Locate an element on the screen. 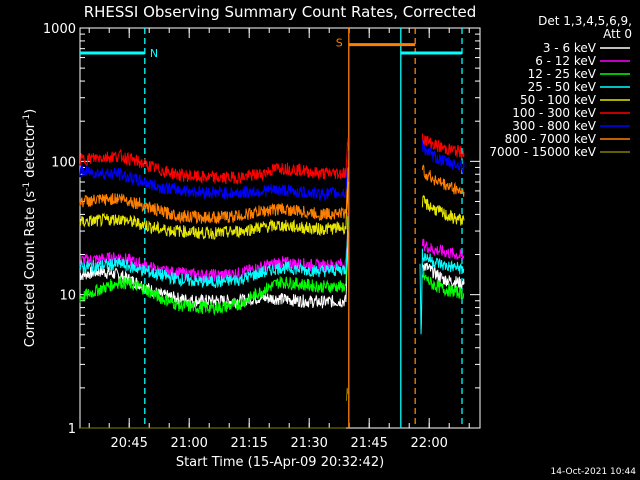 This screenshot has height=480, width=640. ylabel-part-1: Corrected Count Rate (s is located at coordinates (30, 269).